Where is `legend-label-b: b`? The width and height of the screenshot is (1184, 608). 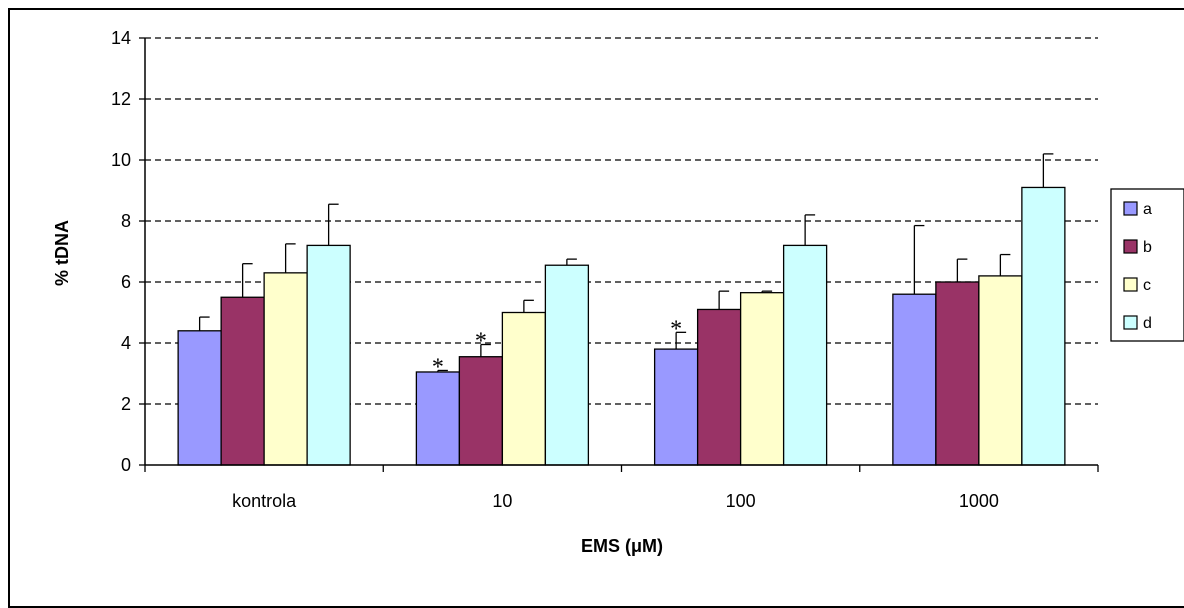 legend-label-b: b is located at coordinates (1147, 247).